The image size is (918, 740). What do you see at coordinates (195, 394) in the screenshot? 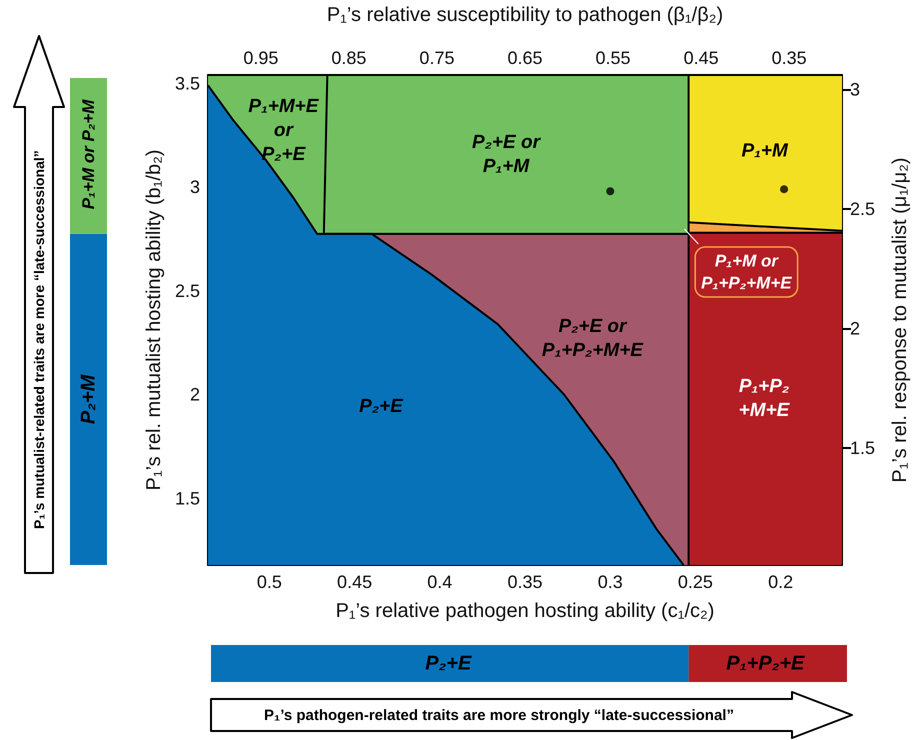
I see `y-tick-label: 2` at bounding box center [195, 394].